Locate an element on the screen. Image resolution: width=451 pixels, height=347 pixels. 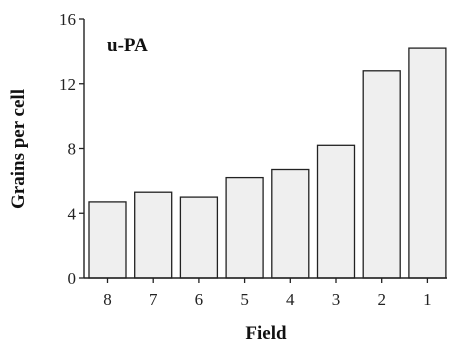
x-ticks: 8 7 6 5 4 3 2 1 is located at coordinates (267, 293).